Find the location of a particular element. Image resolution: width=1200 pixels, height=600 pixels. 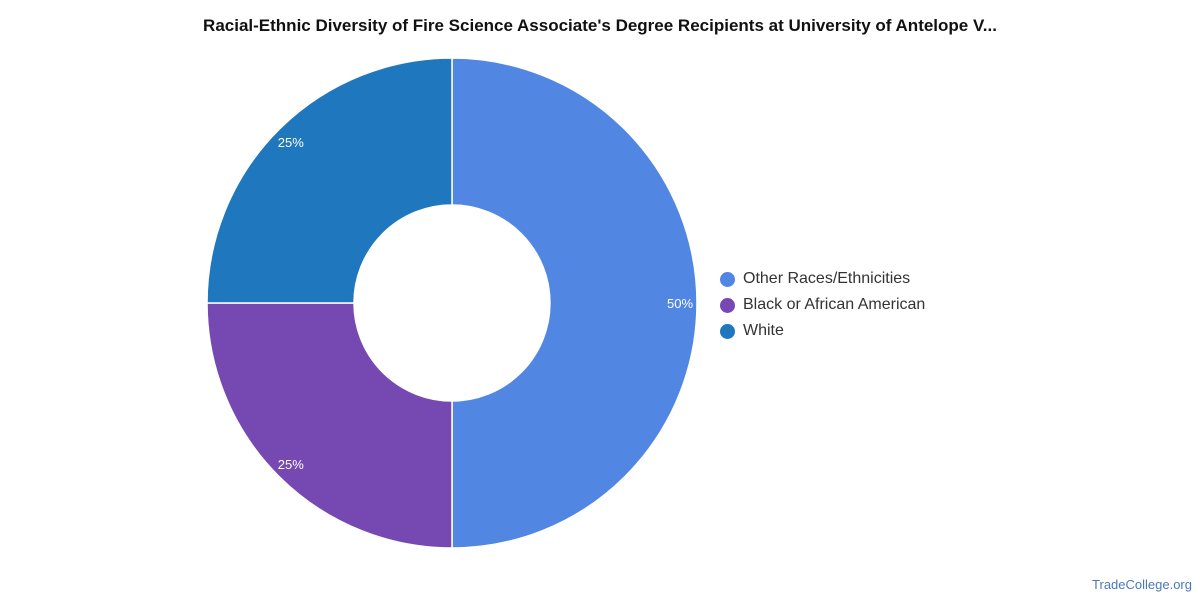

slice-label-black-or-african-american: 25% is located at coordinates (291, 464).